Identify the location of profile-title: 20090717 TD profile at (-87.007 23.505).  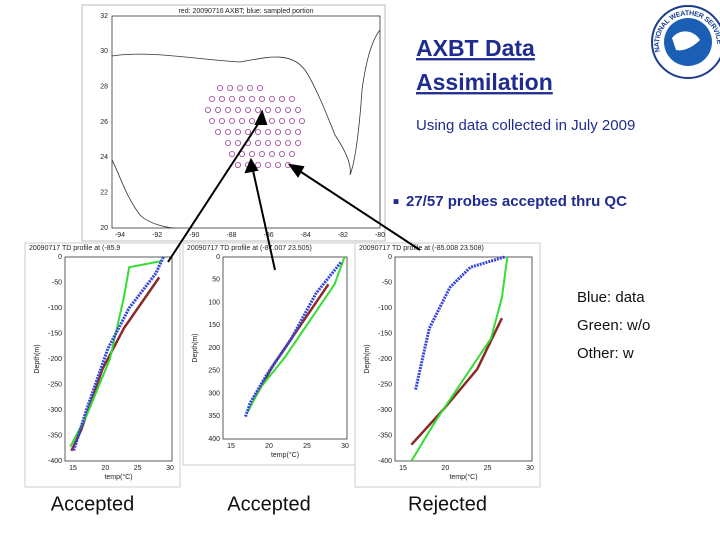
(249, 248).